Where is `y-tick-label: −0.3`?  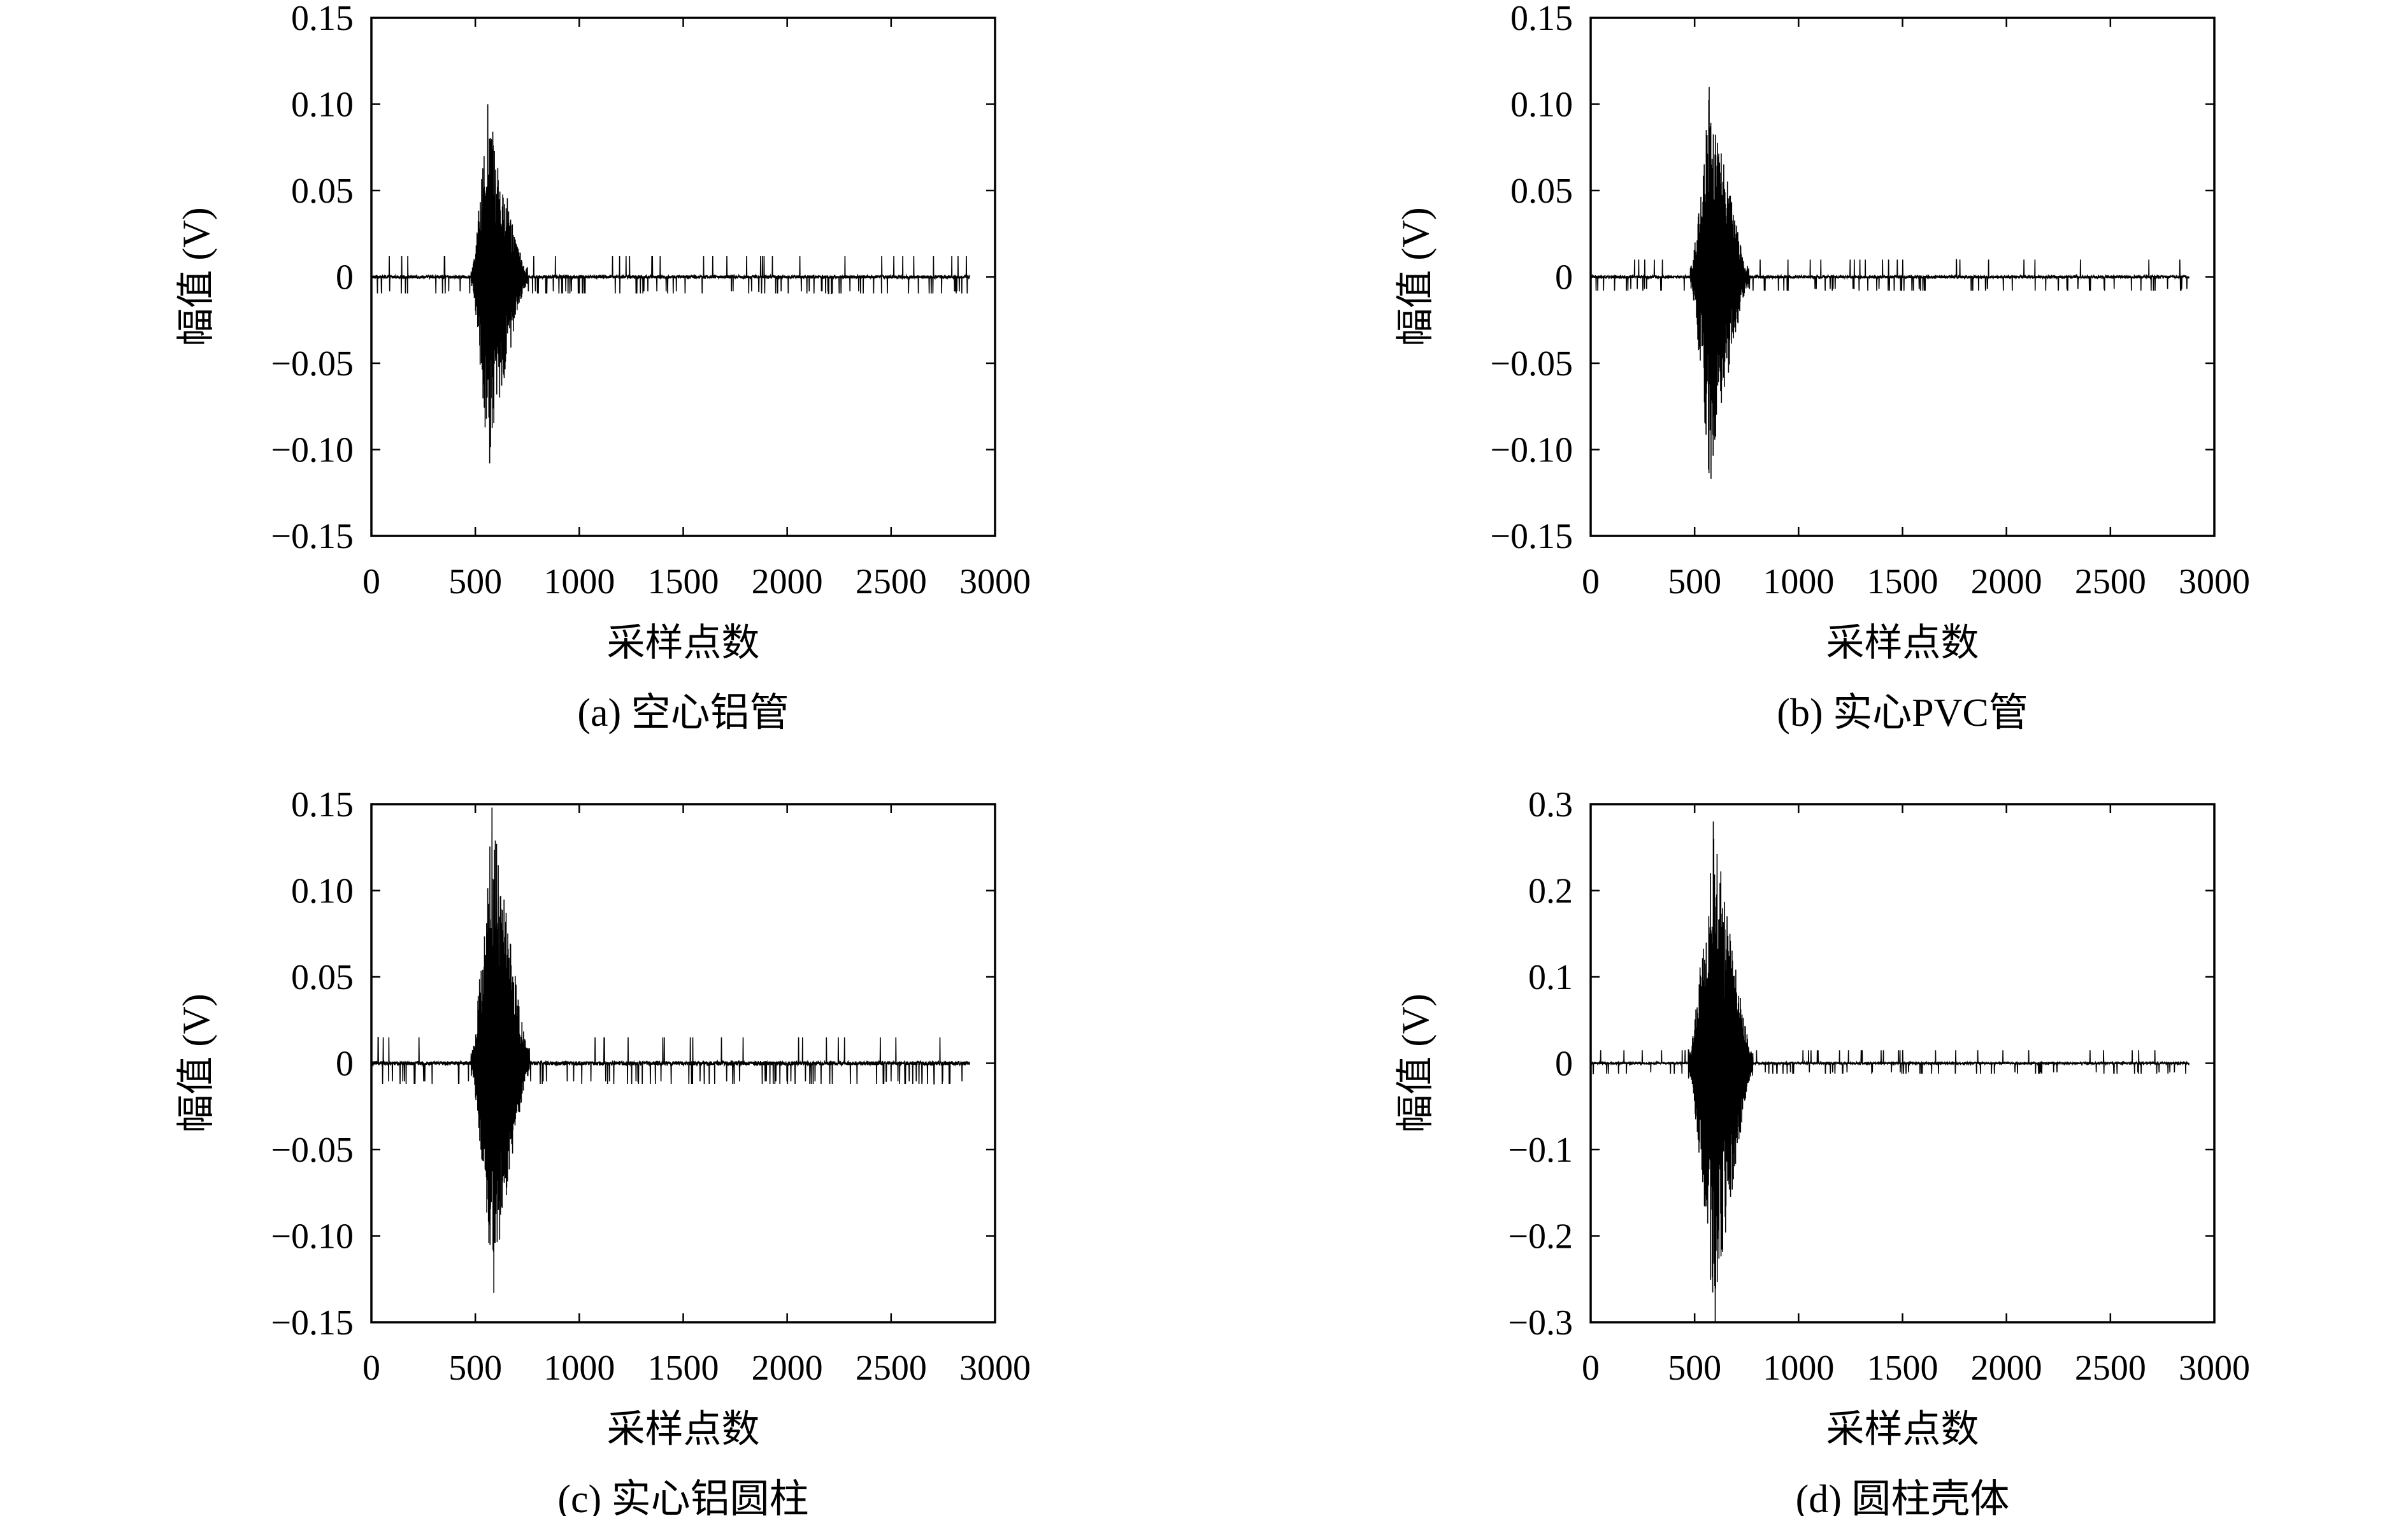
y-tick-label: −0.3 is located at coordinates (1540, 1323).